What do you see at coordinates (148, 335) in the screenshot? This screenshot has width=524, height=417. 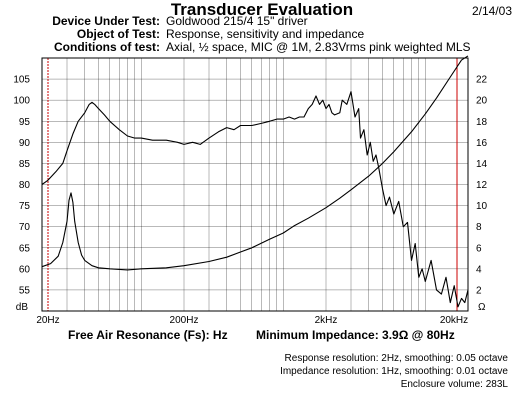 I see `fs-result: Free Air Resonance (Fs): Hz` at bounding box center [148, 335].